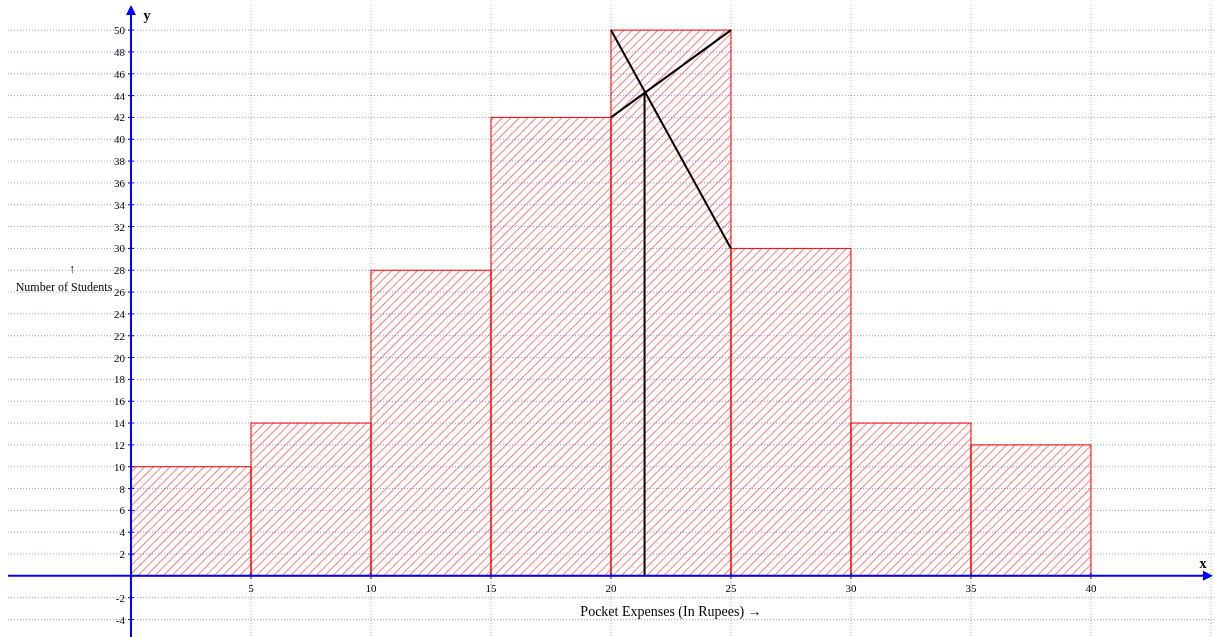  Describe the element at coordinates (122, 532) in the screenshot. I see `y-tick-label: 4` at that location.